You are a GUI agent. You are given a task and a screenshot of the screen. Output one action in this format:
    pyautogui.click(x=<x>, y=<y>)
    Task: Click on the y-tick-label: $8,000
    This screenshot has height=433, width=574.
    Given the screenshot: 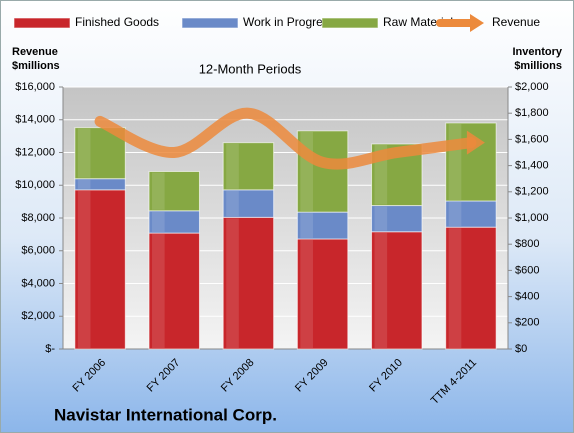 What is the action you would take?
    pyautogui.click(x=38, y=218)
    